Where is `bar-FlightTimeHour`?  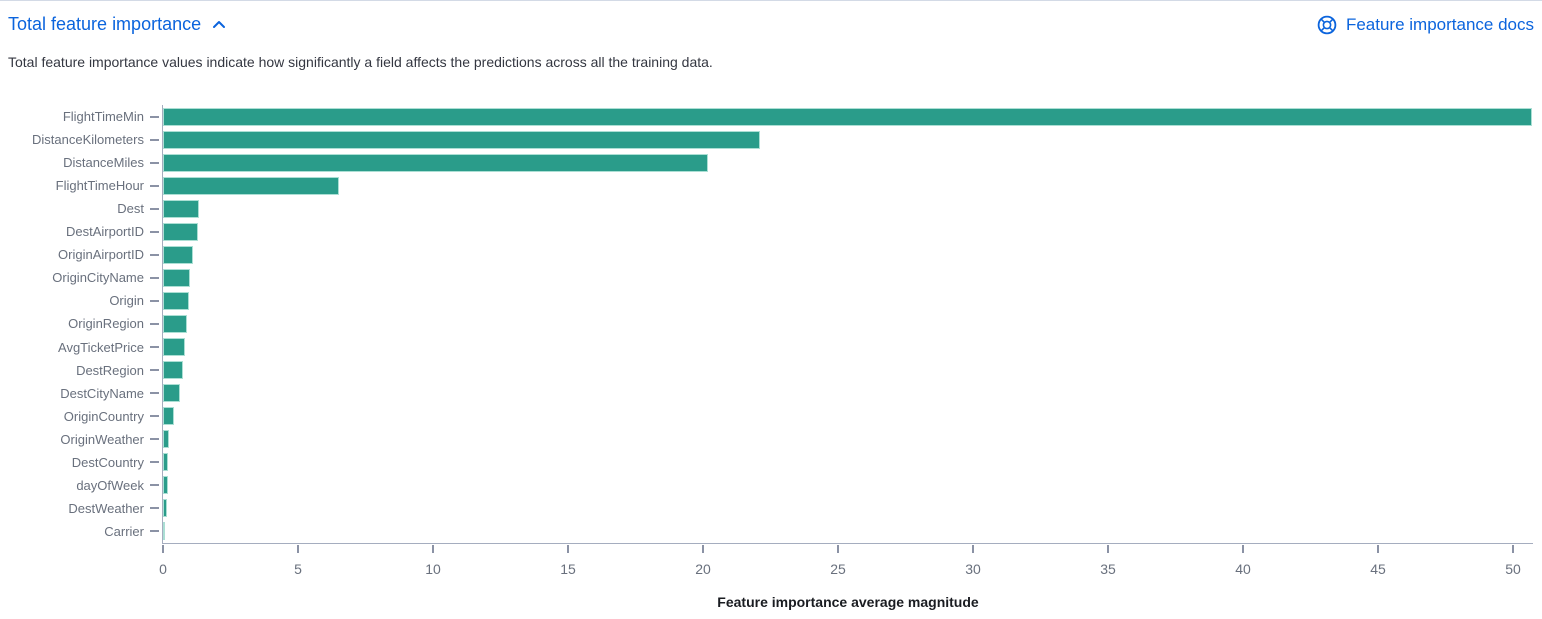 bar-FlightTimeHour is located at coordinates (251, 185).